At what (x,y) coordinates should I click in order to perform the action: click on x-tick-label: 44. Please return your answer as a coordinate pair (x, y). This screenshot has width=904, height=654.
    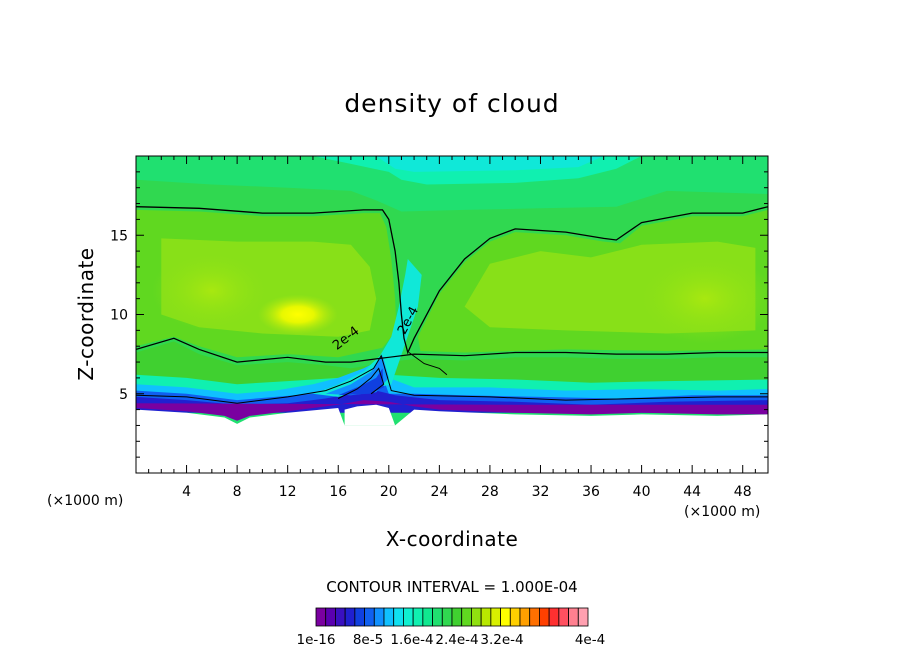
    Looking at the image, I should click on (692, 492).